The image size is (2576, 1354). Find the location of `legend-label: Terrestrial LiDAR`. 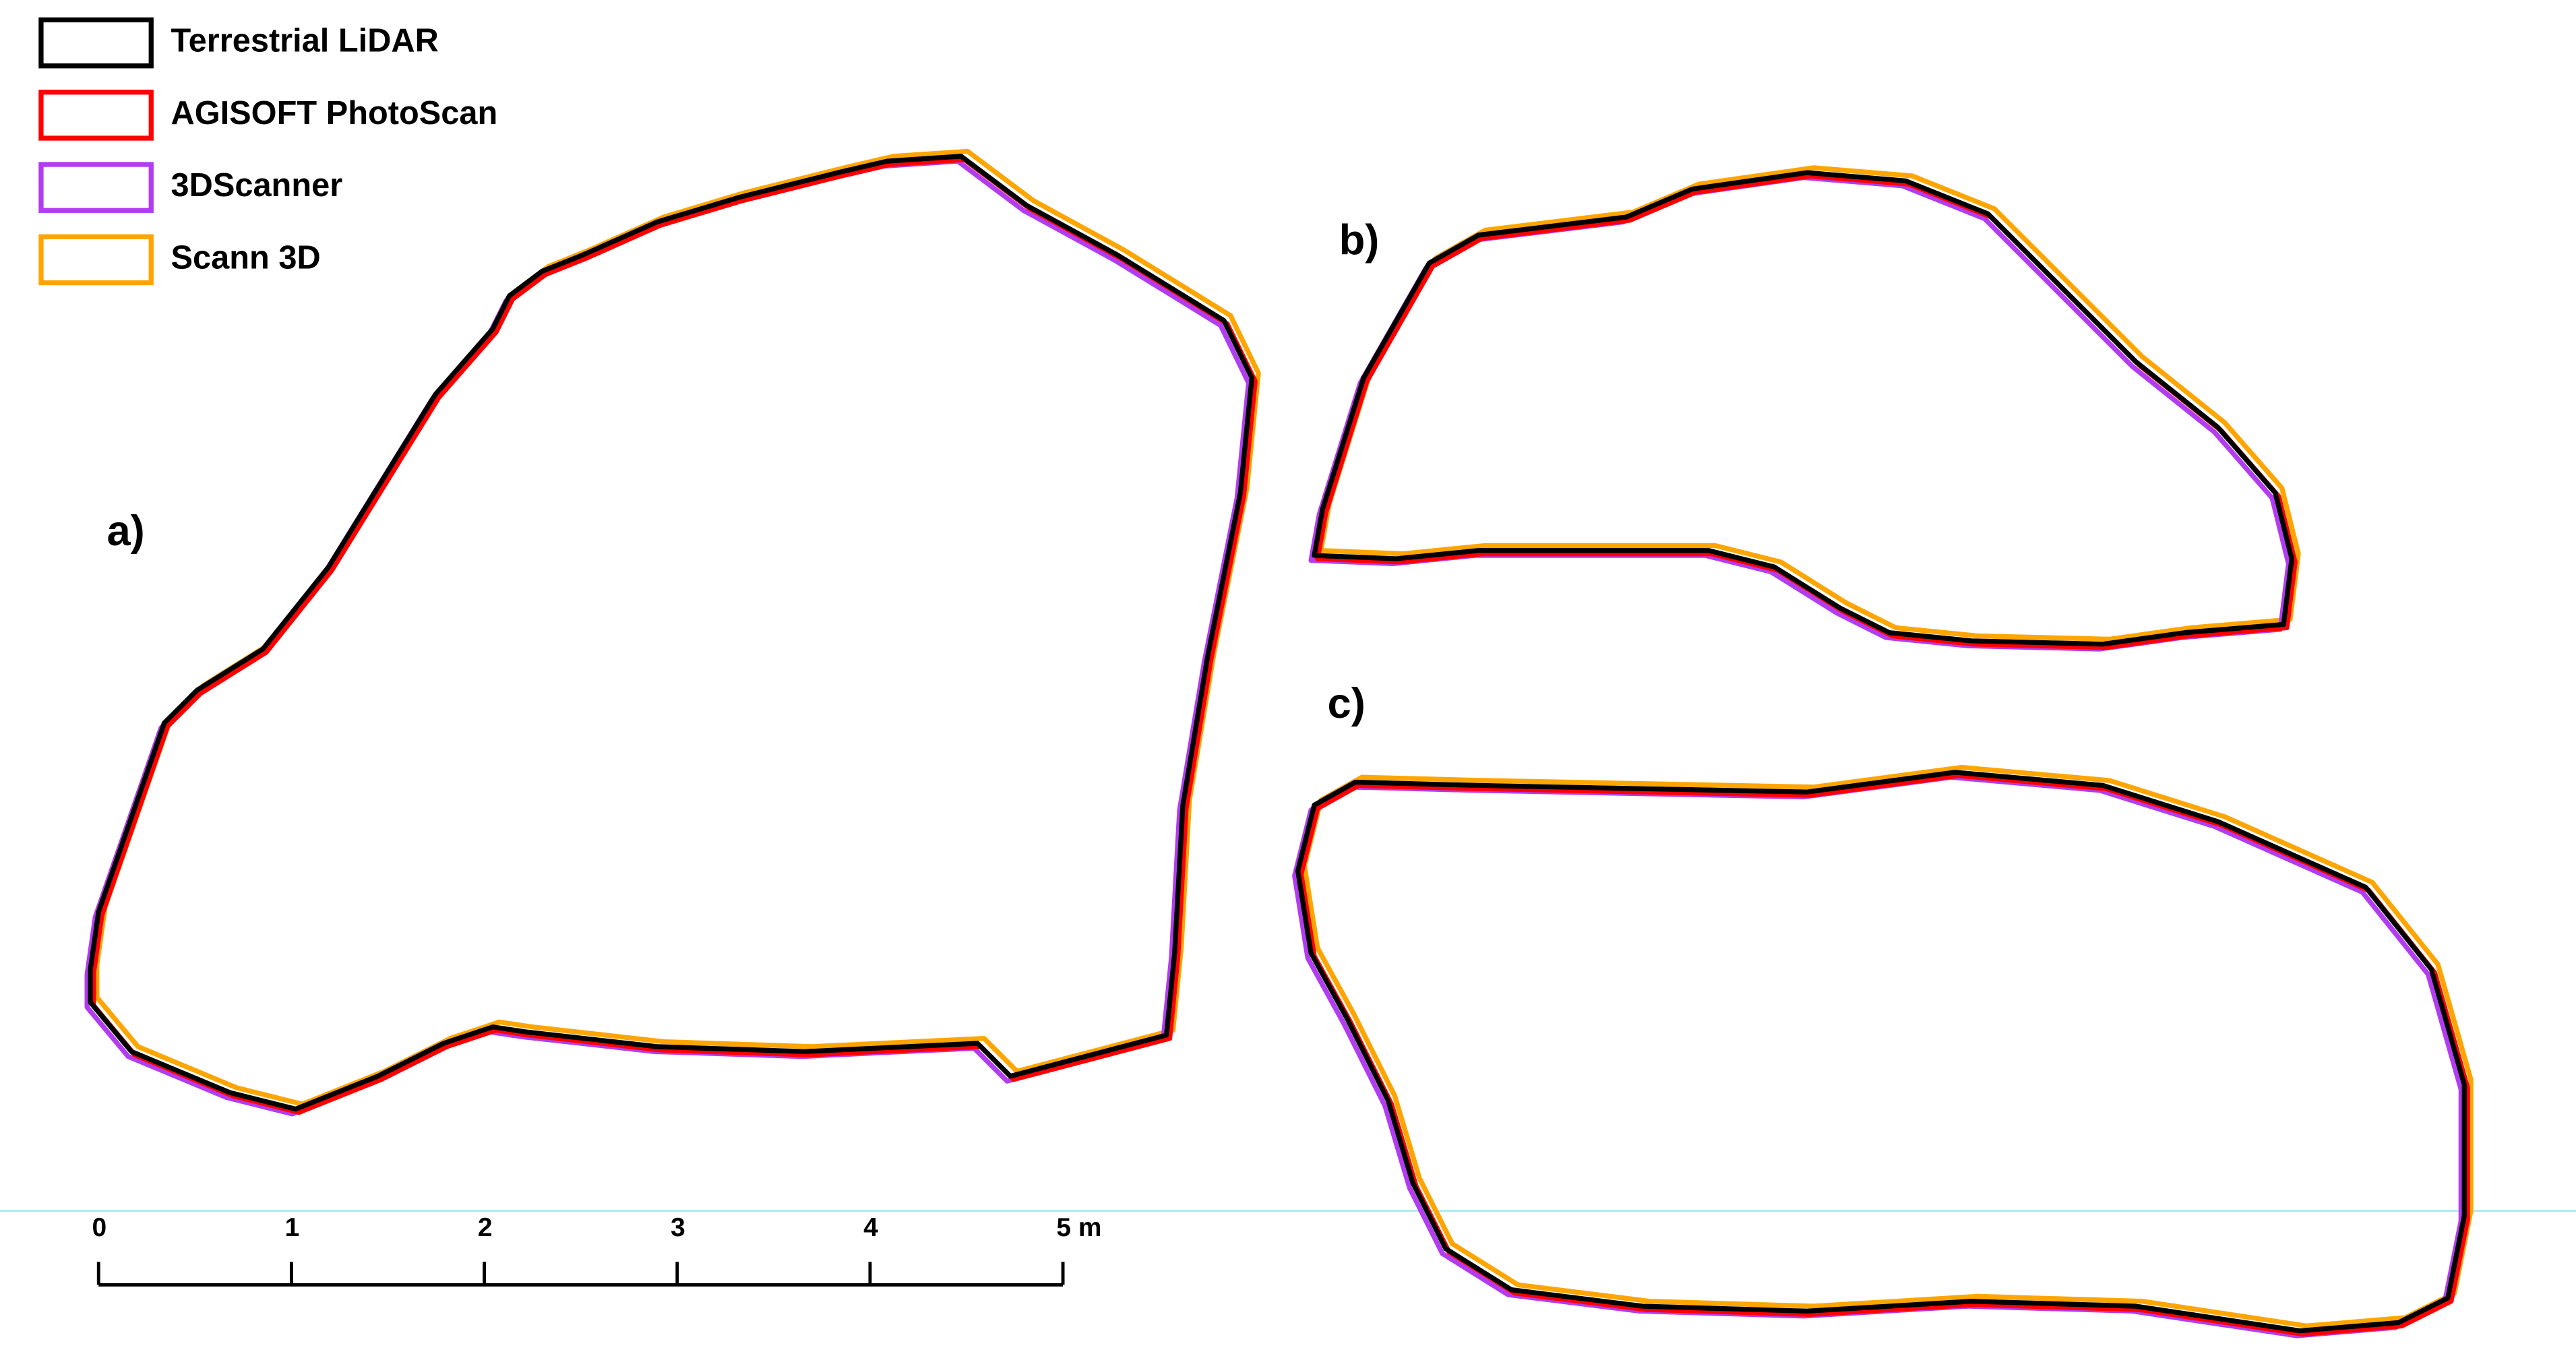

legend-label: Terrestrial LiDAR is located at coordinates (305, 41).